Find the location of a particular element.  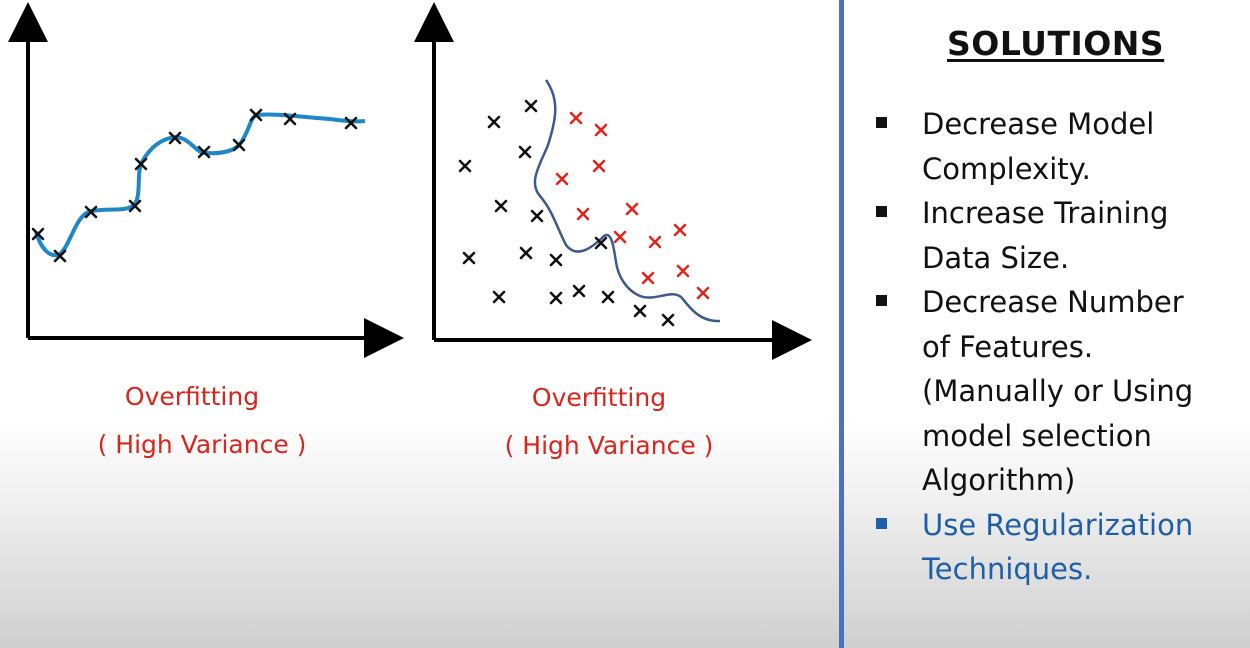

solutions-title: SOLUTIONS is located at coordinates (1056, 43).